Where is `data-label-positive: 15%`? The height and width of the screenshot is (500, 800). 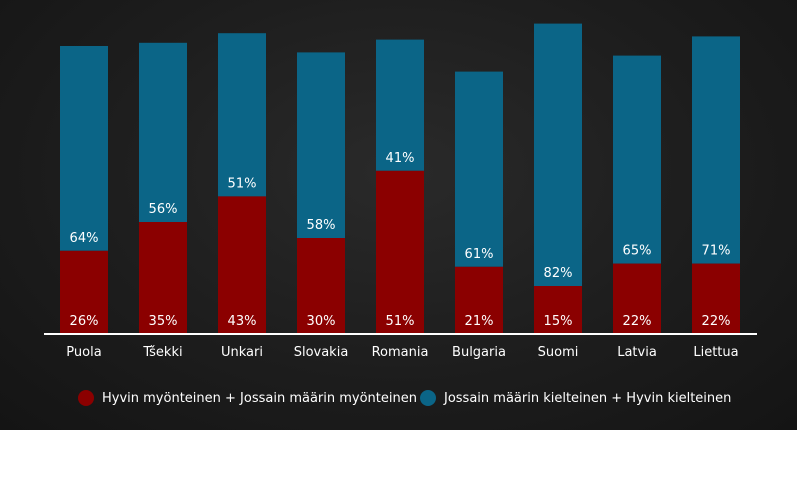 data-label-positive: 15% is located at coordinates (558, 321).